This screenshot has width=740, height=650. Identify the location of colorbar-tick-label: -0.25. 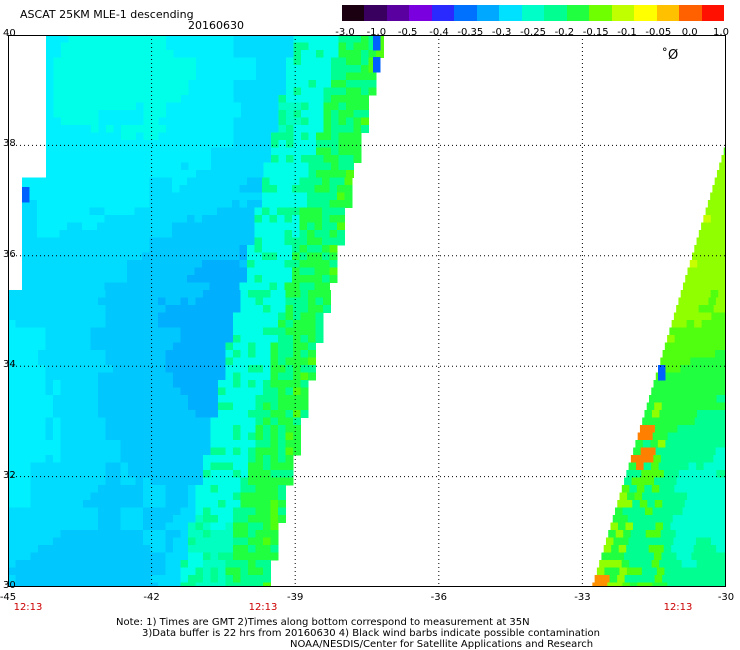
(533, 32).